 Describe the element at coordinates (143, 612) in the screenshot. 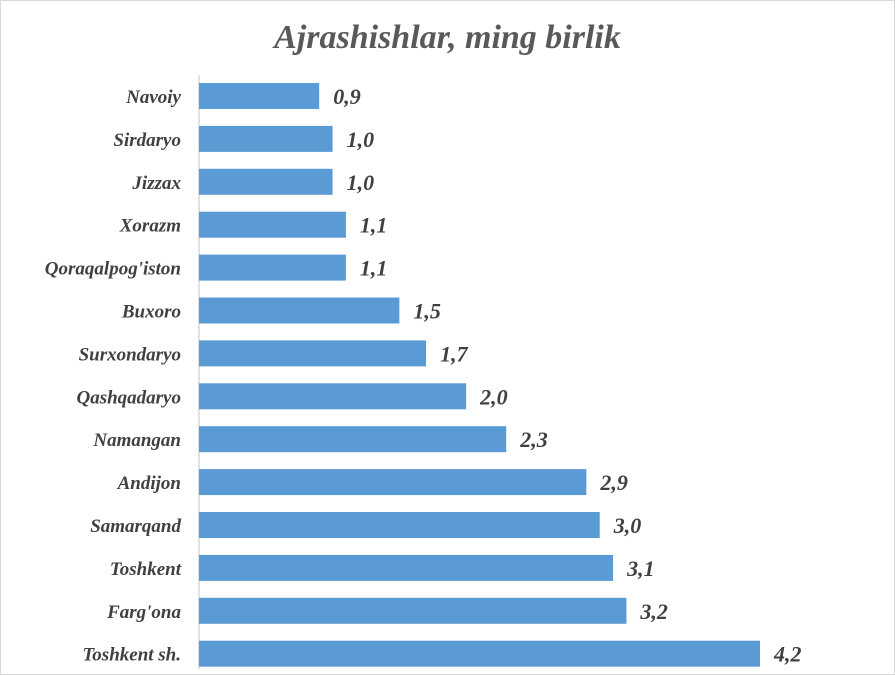

I see `category-tick-label: Farg'ona` at that location.